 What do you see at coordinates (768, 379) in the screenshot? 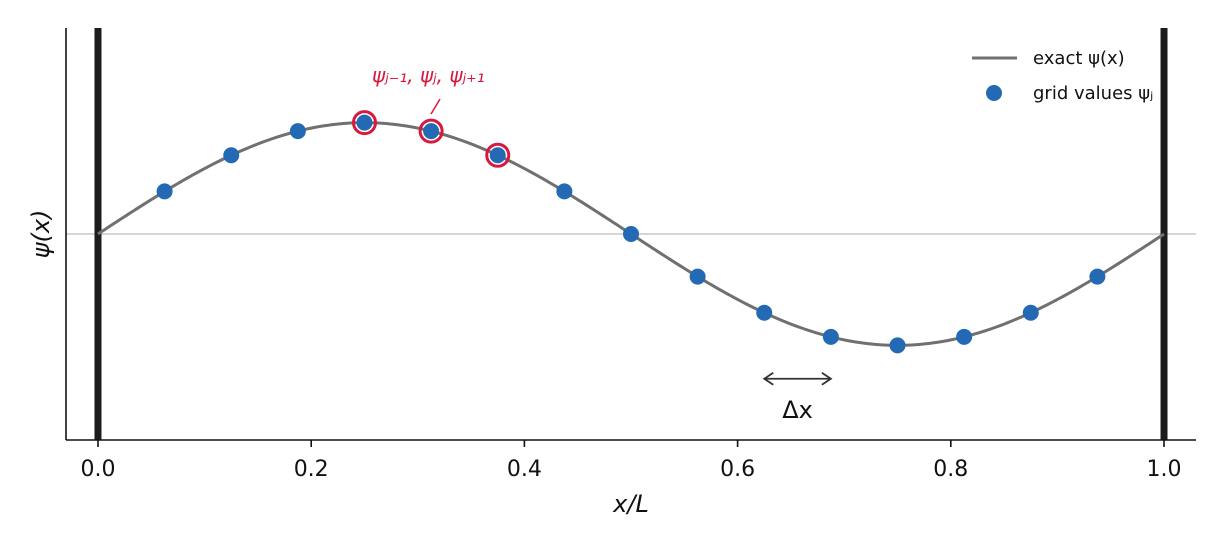
I see `delta-x-arrowhead-left` at bounding box center [768, 379].